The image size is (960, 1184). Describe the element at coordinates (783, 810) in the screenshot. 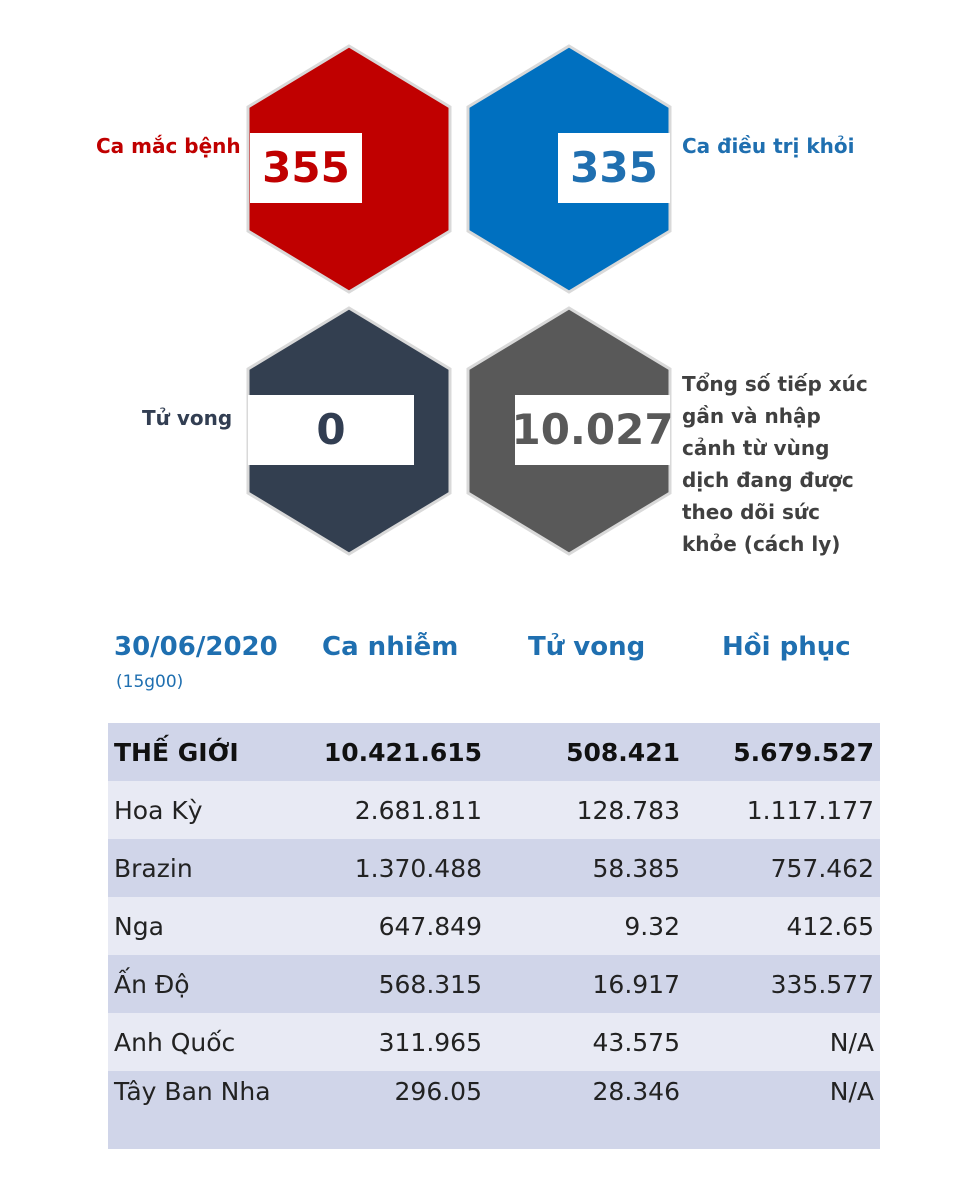

I see `recovered-cell: 1.117.177` at that location.